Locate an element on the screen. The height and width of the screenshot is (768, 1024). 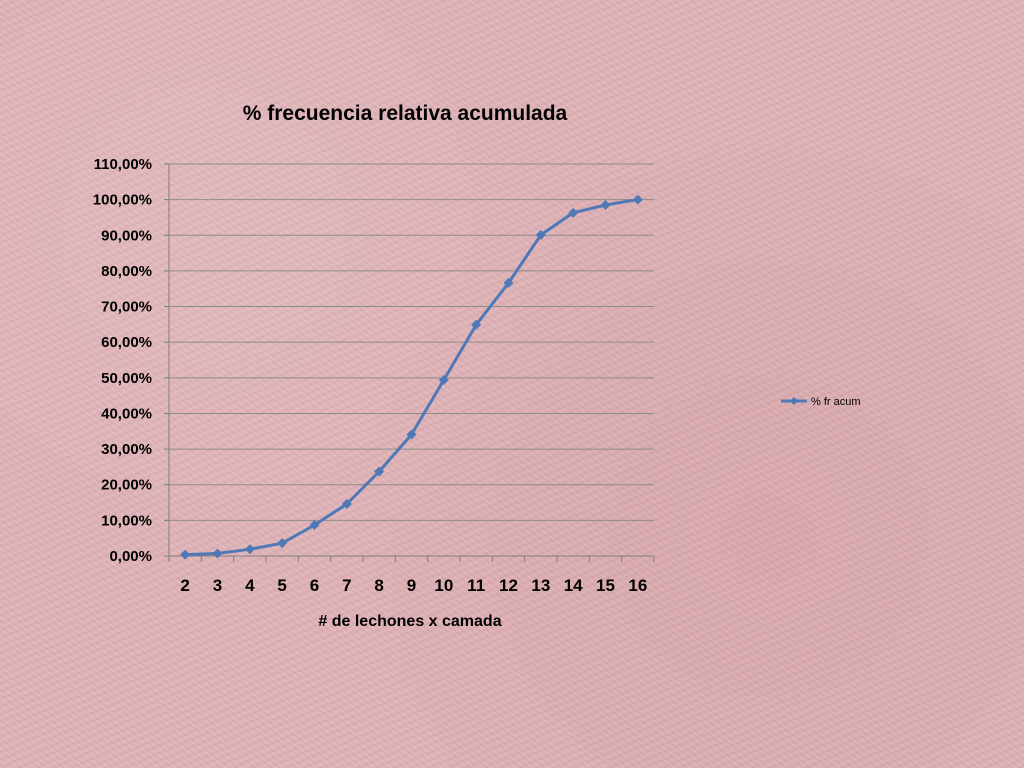
y-tick-label: 20,00% is located at coordinates (126, 485).